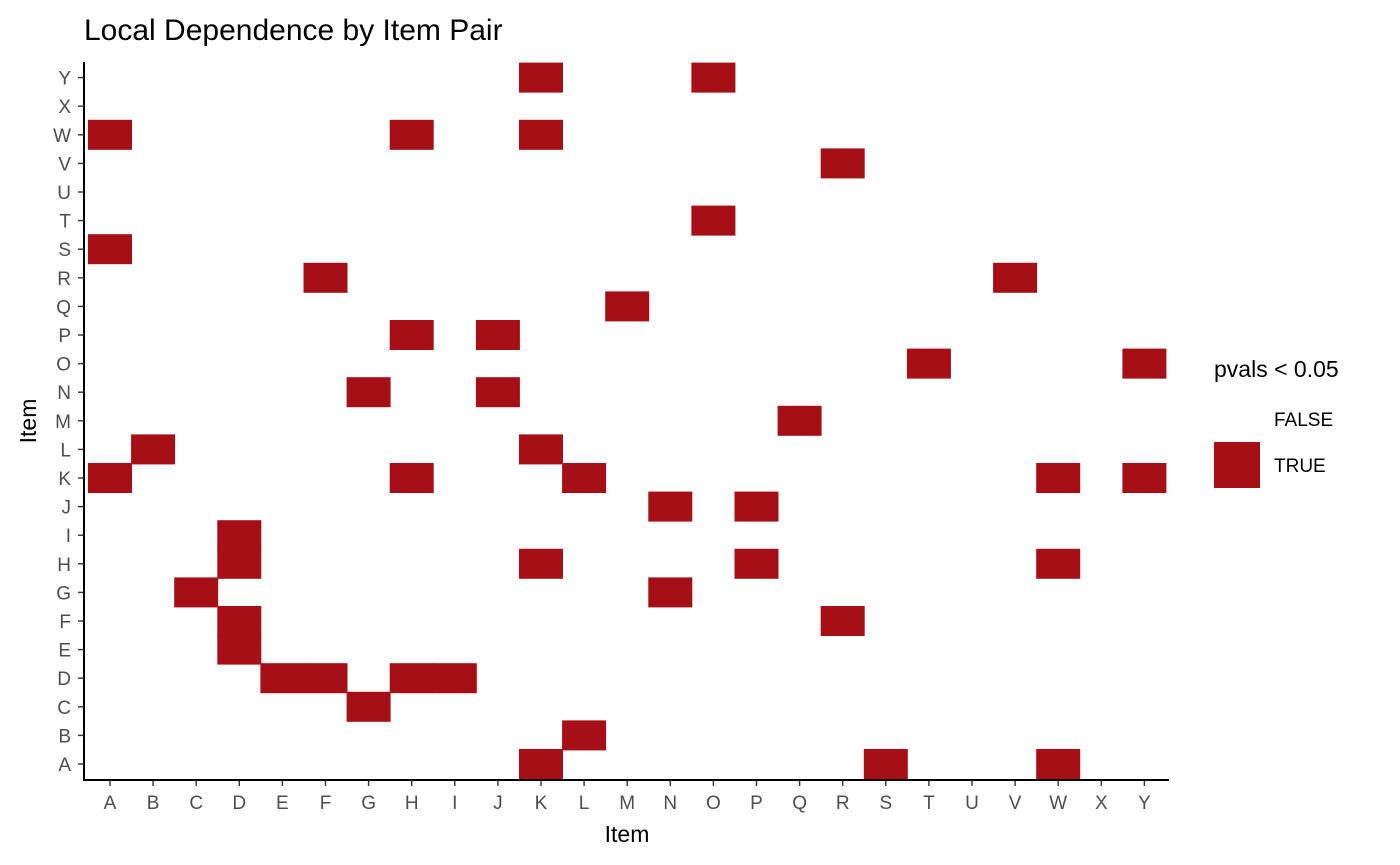  What do you see at coordinates (411, 678) in the screenshot?
I see `heatmap-cell-H-D` at bounding box center [411, 678].